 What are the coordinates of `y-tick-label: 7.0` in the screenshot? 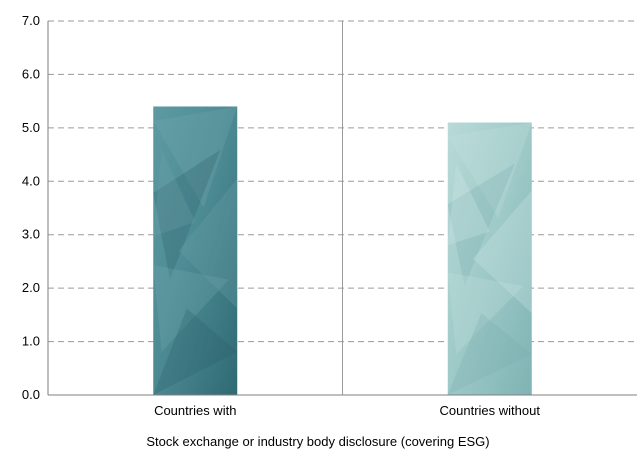 It's located at (31, 20).